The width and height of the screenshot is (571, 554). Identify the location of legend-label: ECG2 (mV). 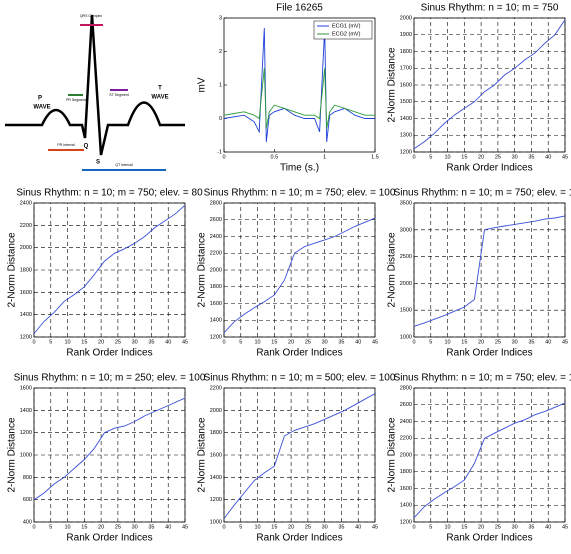
(346, 34).